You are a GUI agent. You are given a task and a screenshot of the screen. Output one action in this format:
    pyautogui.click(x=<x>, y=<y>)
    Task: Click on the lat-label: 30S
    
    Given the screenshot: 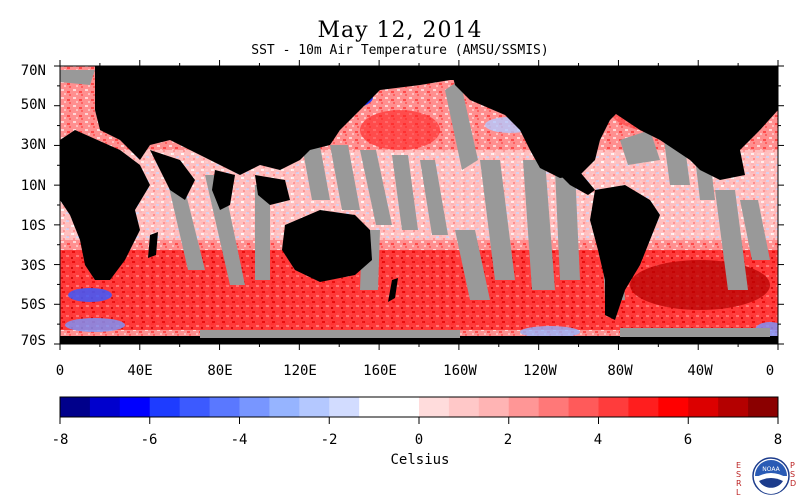 What is the action you would take?
    pyautogui.click(x=33, y=266)
    